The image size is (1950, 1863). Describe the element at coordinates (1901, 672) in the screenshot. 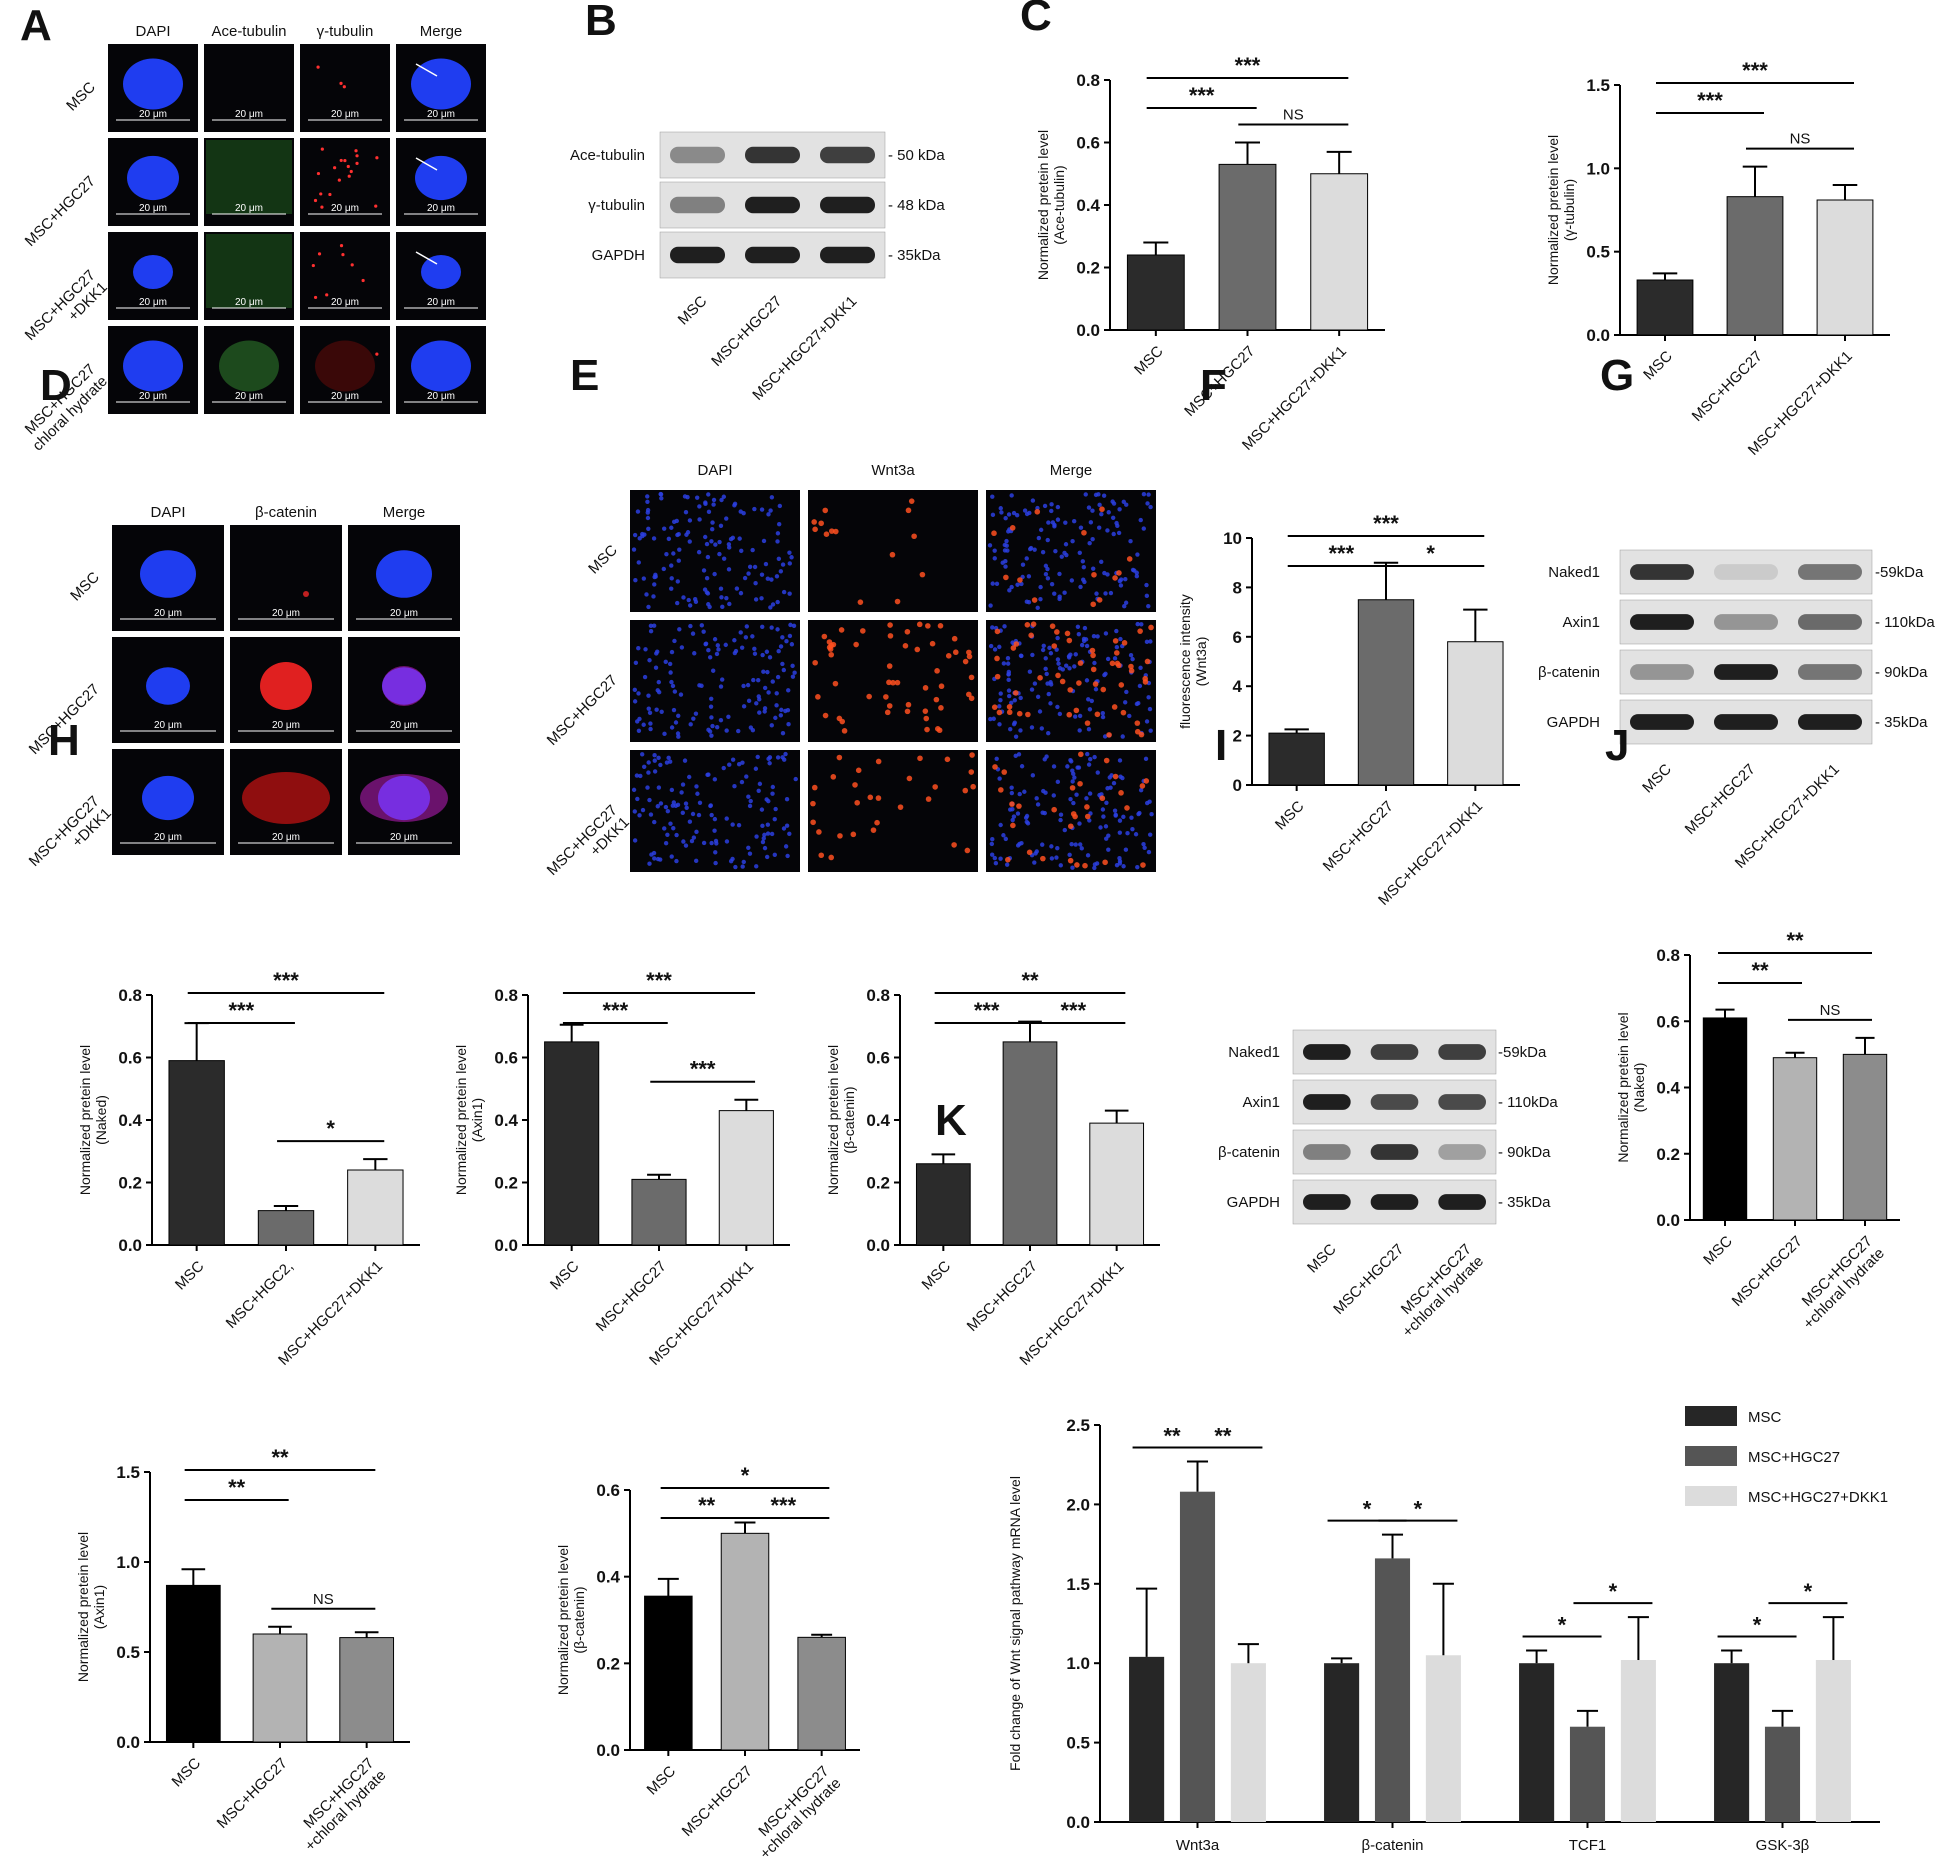

I see `band-size-label: - 90kDa` at that location.